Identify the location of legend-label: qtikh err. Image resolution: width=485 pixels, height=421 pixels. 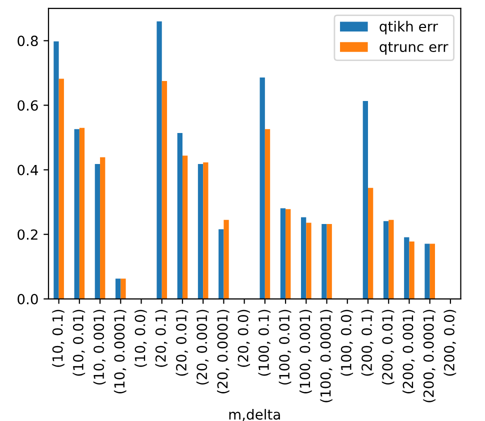
(409, 27).